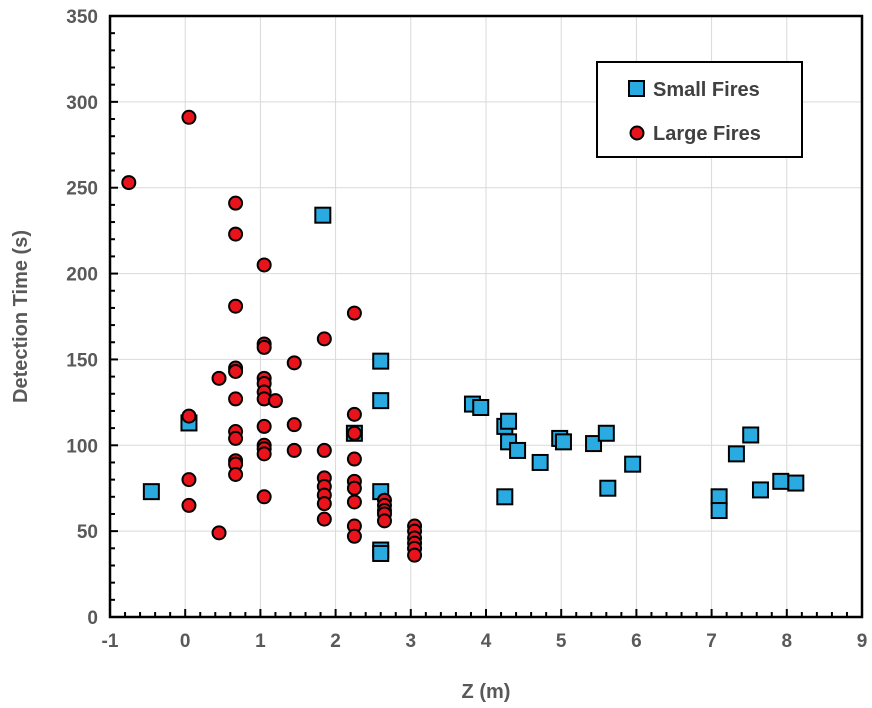 The image size is (872, 708). Describe the element at coordinates (711, 641) in the screenshot. I see `x-tick-label: 7` at that location.